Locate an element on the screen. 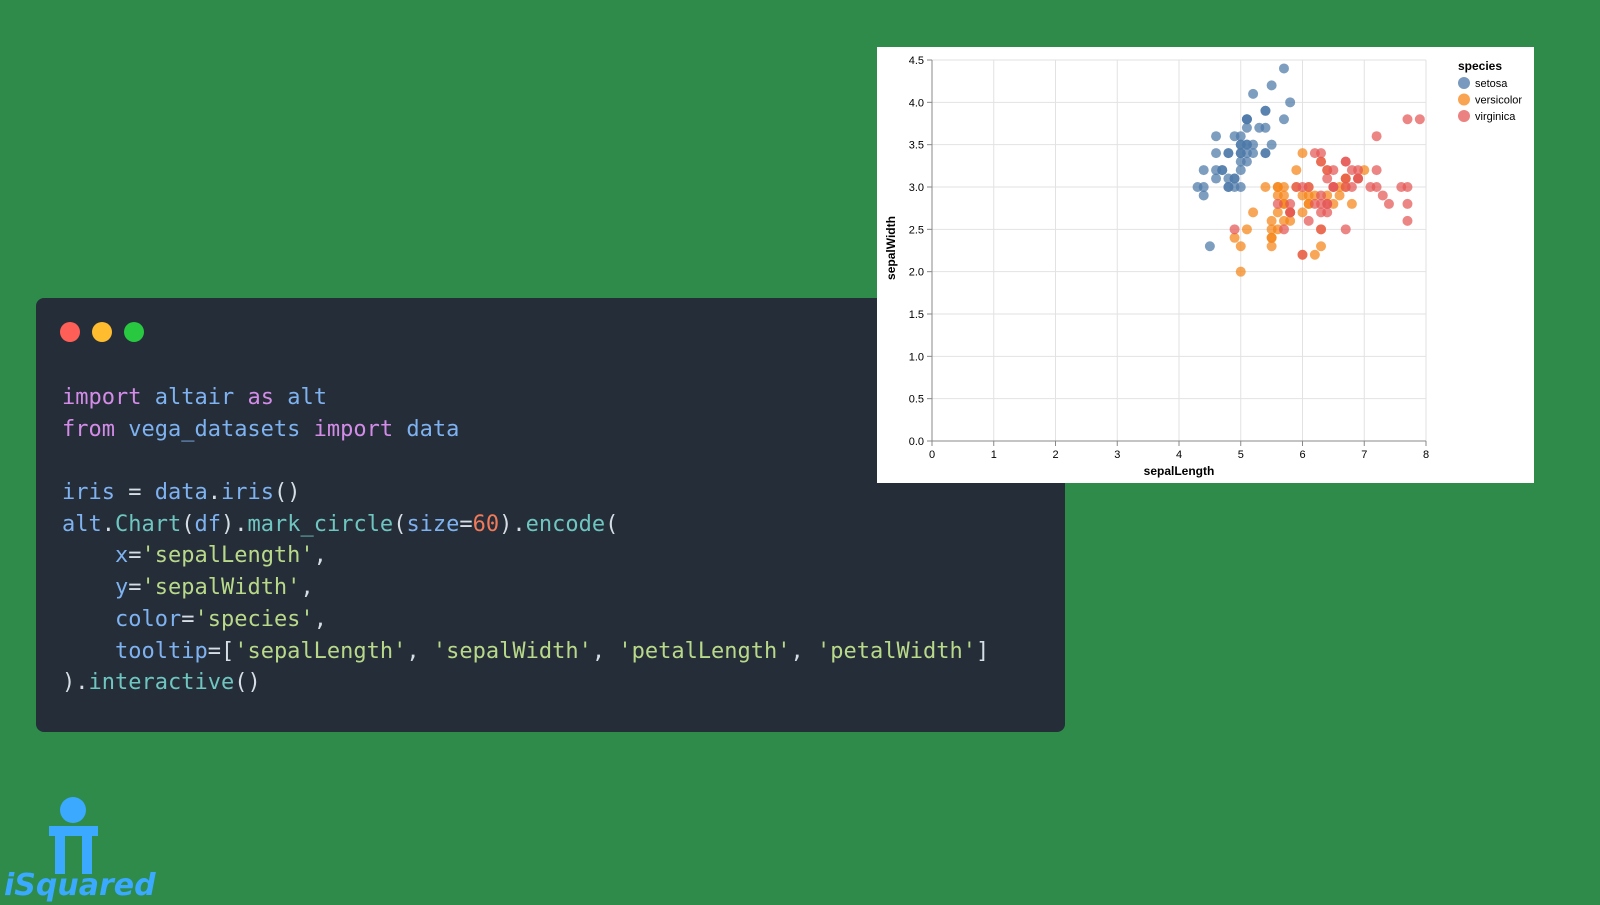 The height and width of the screenshot is (905, 1600). code-token: , is located at coordinates (419, 651).